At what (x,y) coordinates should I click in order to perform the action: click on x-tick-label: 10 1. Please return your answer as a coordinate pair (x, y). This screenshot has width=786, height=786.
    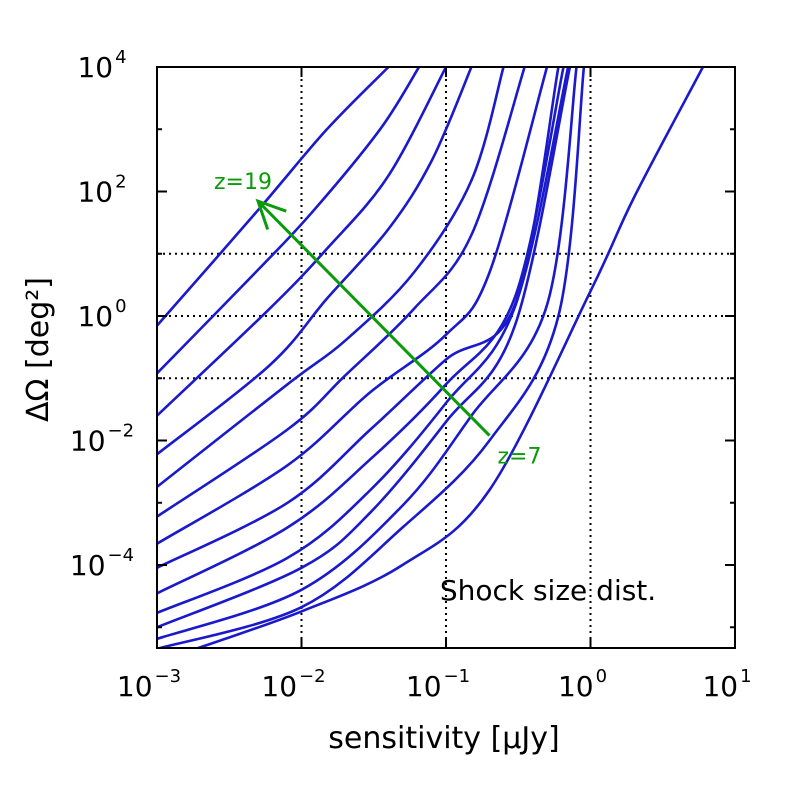
    Looking at the image, I should click on (726, 684).